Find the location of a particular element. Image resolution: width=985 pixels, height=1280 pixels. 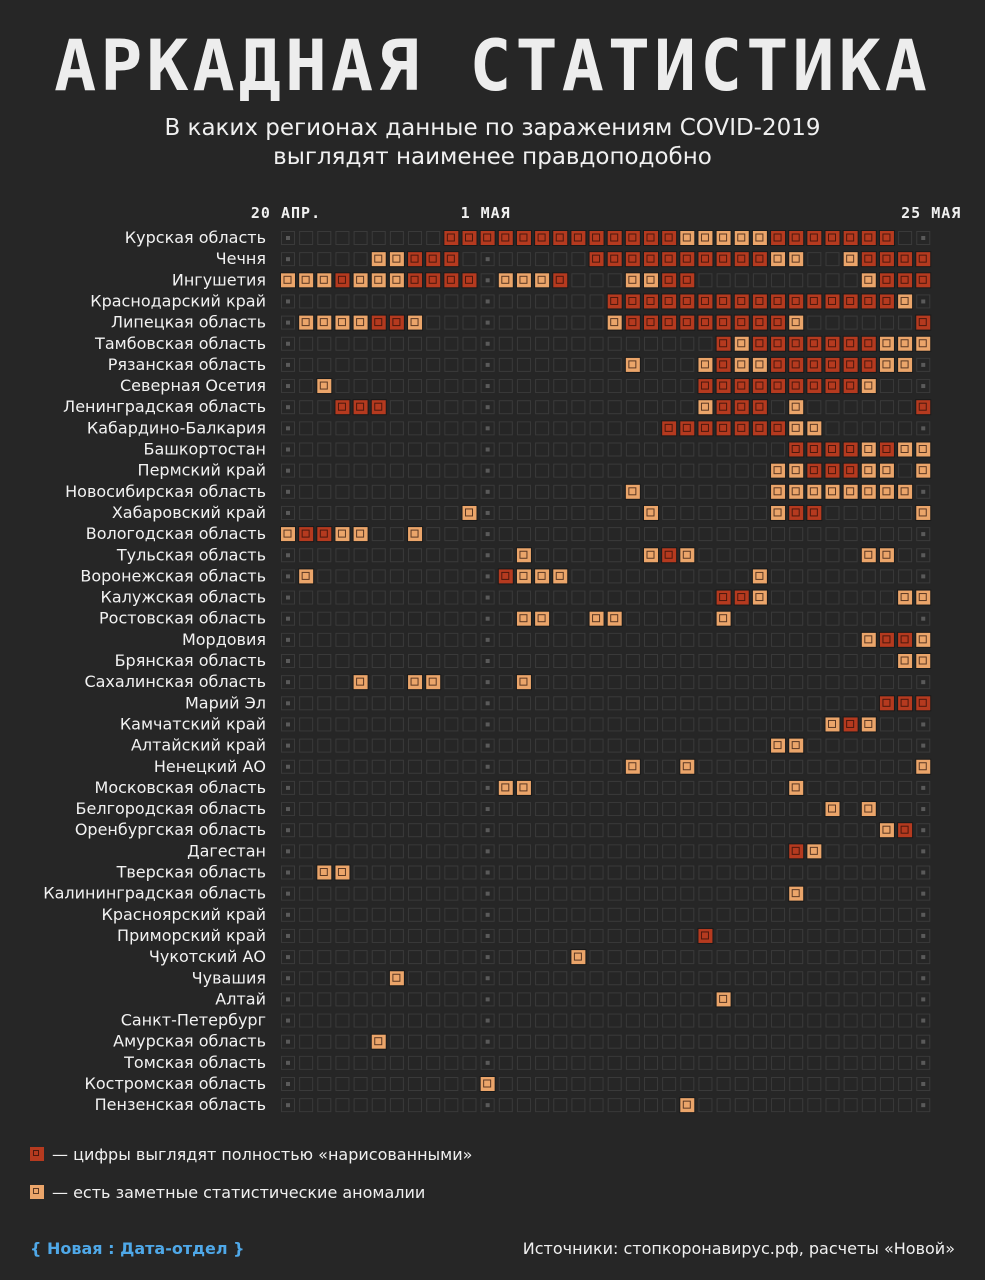

row-label: Ленинградская область is located at coordinates (164, 406).